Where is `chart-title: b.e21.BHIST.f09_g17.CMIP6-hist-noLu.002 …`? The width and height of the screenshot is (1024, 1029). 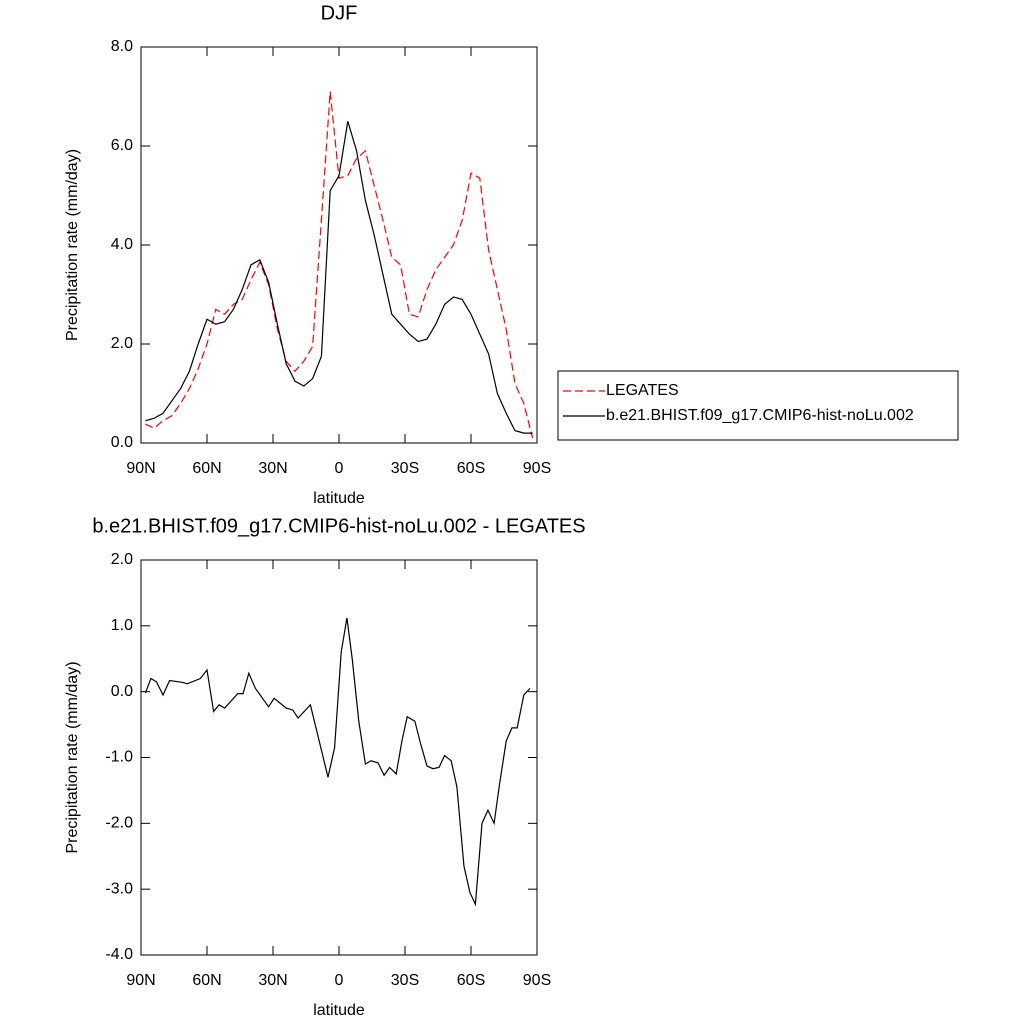 chart-title: b.e21.BHIST.f09_g17.CMIP6-hist-noLu.002 … is located at coordinates (338, 526).